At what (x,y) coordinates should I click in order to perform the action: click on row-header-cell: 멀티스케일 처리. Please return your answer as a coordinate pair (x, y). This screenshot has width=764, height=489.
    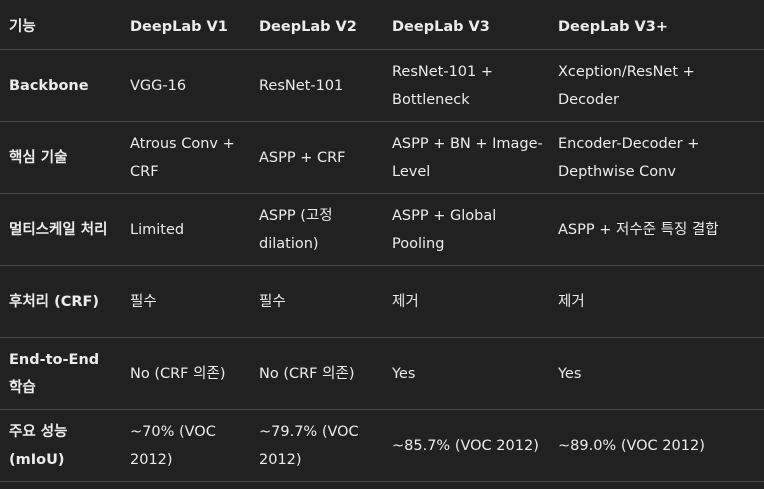
    Looking at the image, I should click on (58, 229).